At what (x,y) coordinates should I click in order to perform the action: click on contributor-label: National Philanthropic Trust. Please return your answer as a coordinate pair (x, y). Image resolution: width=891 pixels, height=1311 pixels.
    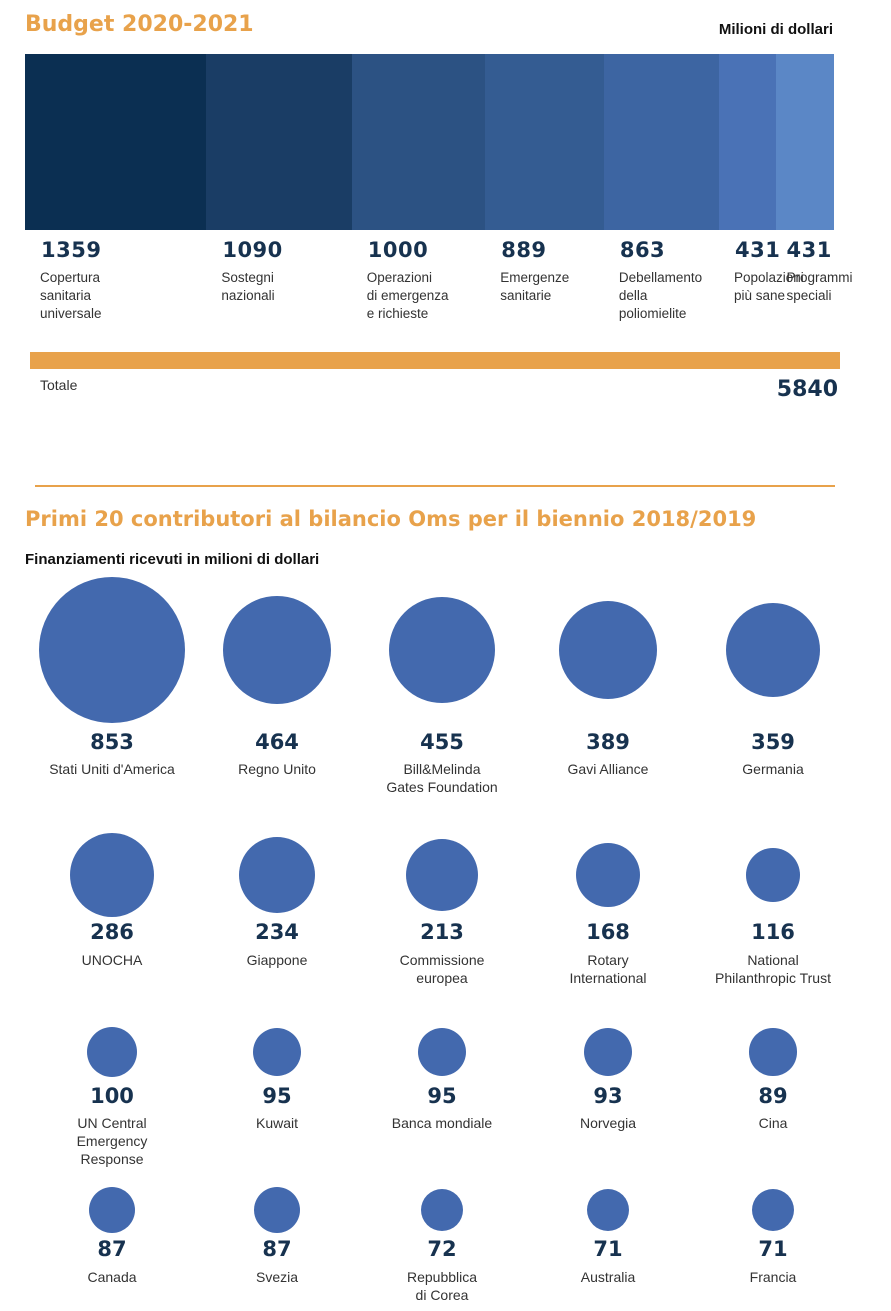
    Looking at the image, I should click on (773, 969).